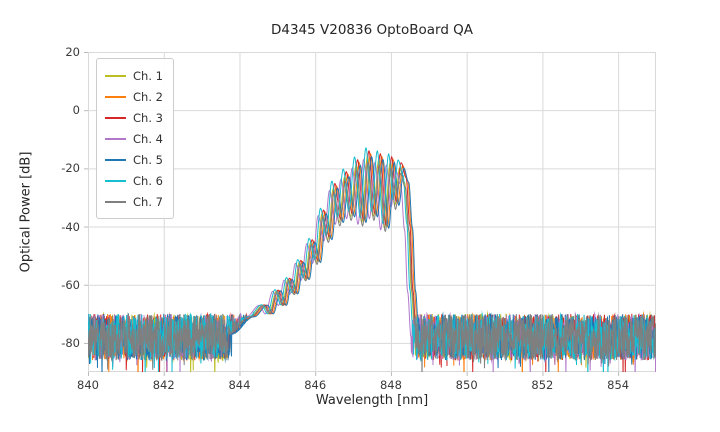 The image size is (720, 432). What do you see at coordinates (76, 110) in the screenshot?
I see `y-tick-label: 0` at bounding box center [76, 110].